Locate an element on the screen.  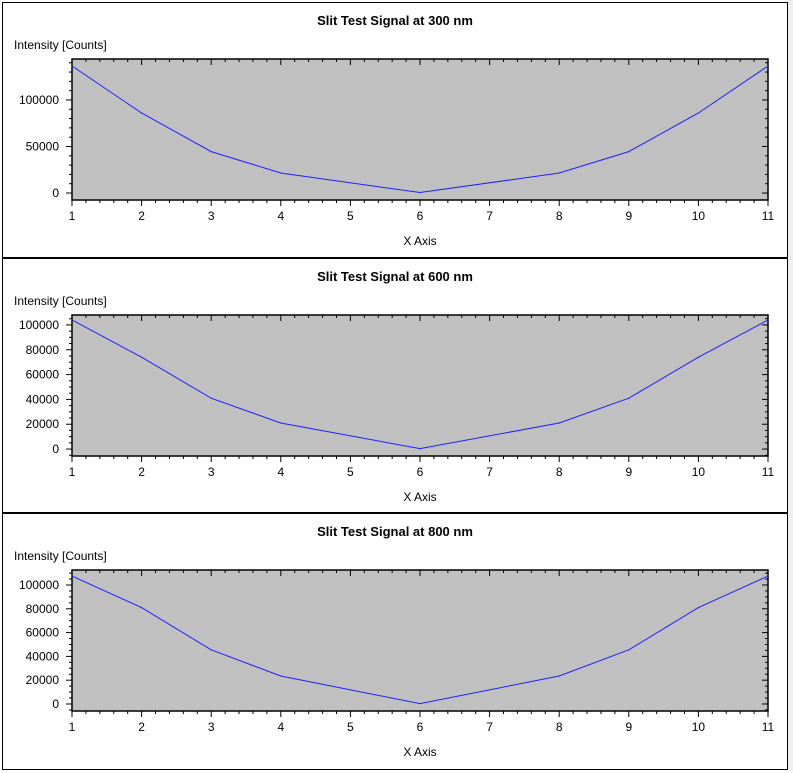
chart-title: Slit Test Signal at 600 nm is located at coordinates (395, 276).